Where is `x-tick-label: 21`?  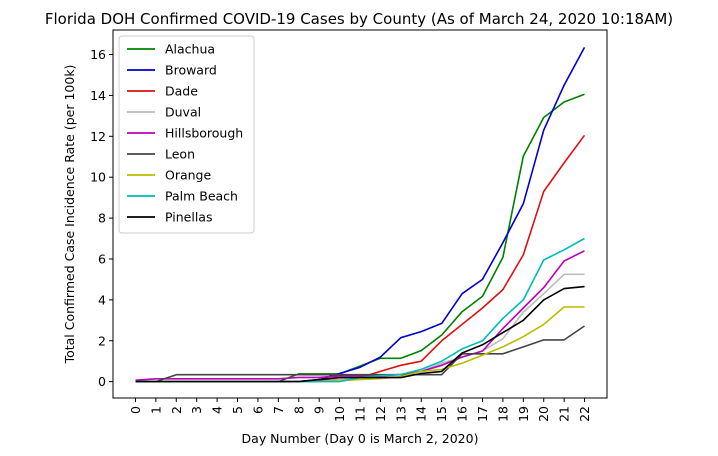 x-tick-label: 21 is located at coordinates (564, 414).